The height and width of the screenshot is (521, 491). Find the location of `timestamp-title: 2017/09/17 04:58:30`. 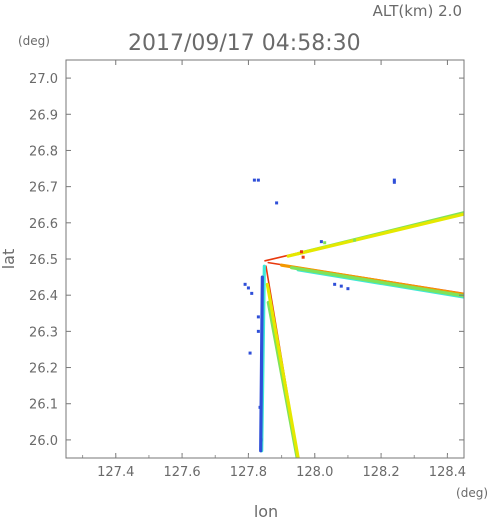

timestamp-title: 2017/09/17 04:58:30 is located at coordinates (244, 43).